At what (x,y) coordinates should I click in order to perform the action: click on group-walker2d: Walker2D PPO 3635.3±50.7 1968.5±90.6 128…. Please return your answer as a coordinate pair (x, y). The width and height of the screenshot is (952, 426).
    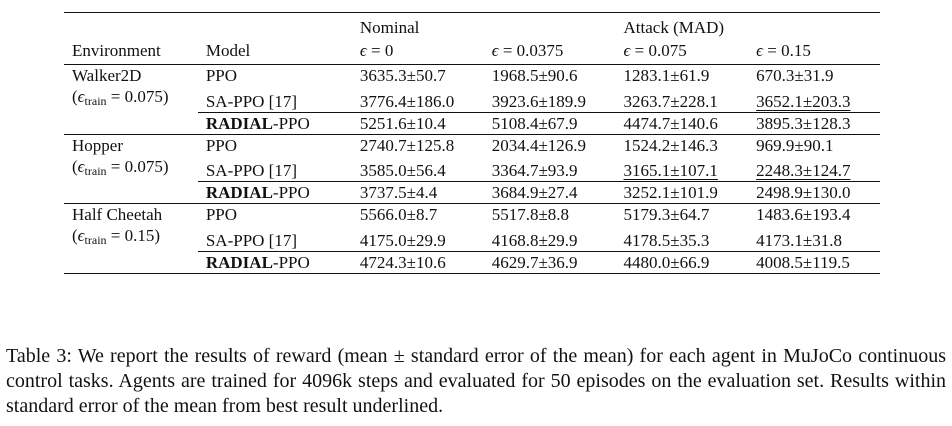
    Looking at the image, I should click on (472, 99).